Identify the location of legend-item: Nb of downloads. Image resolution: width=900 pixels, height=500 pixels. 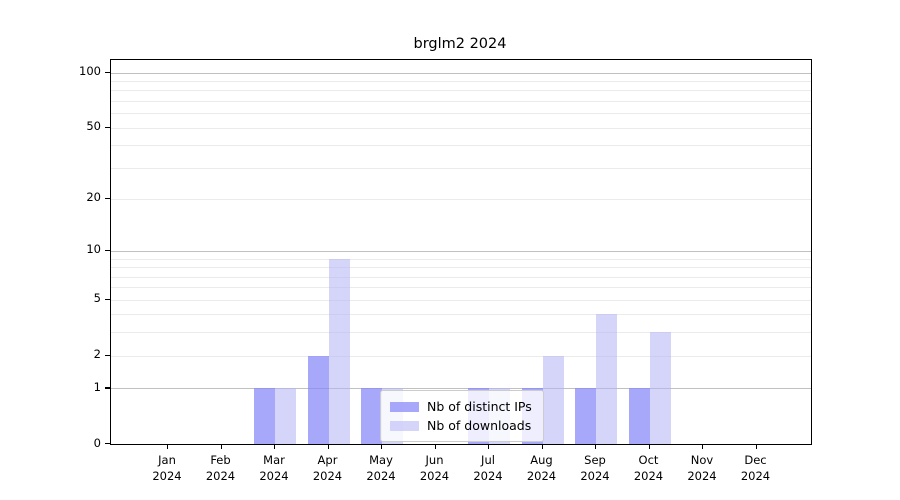
(462, 425).